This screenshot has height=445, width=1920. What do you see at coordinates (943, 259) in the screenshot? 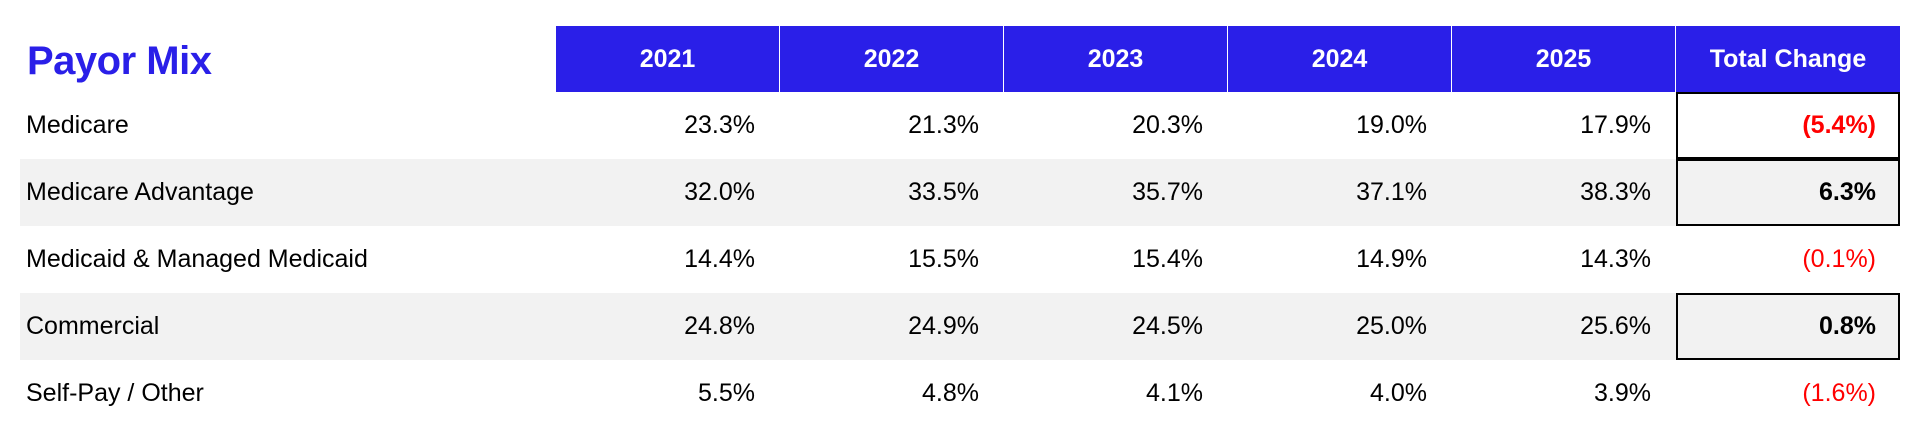
I see `cell-2022: 15.5%` at bounding box center [943, 259].